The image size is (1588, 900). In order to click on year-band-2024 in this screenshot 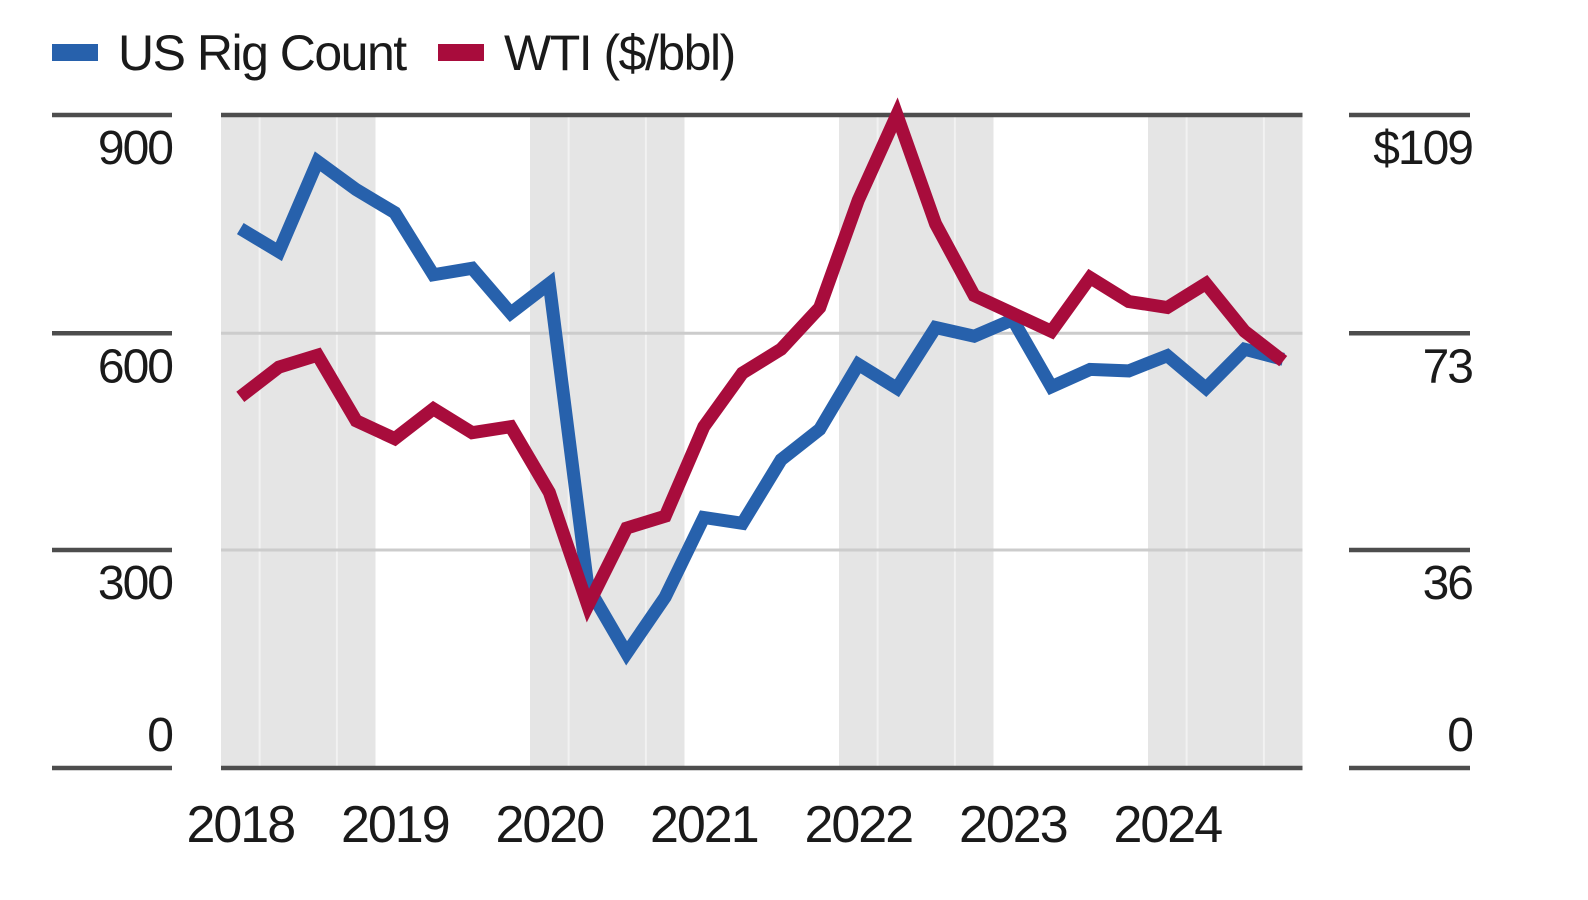, I will do `click(1225, 441)`.